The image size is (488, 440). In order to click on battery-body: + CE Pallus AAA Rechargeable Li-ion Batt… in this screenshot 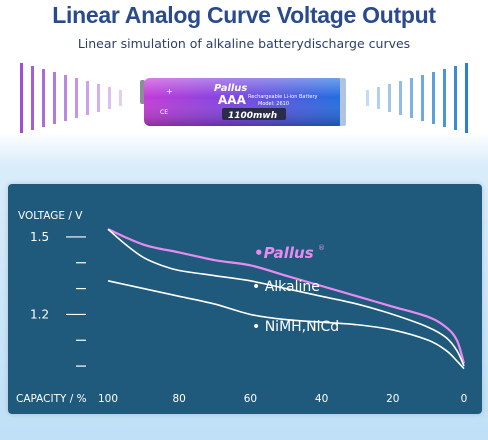, I will do `click(243, 102)`.